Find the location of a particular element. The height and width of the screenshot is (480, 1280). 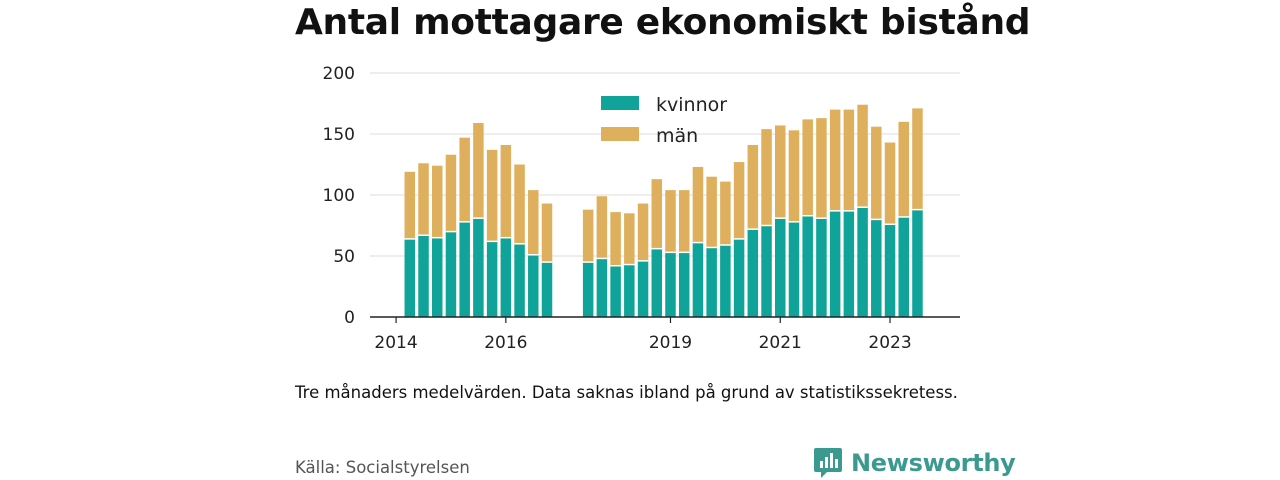

y-tick-label: 200 is located at coordinates (339, 74).